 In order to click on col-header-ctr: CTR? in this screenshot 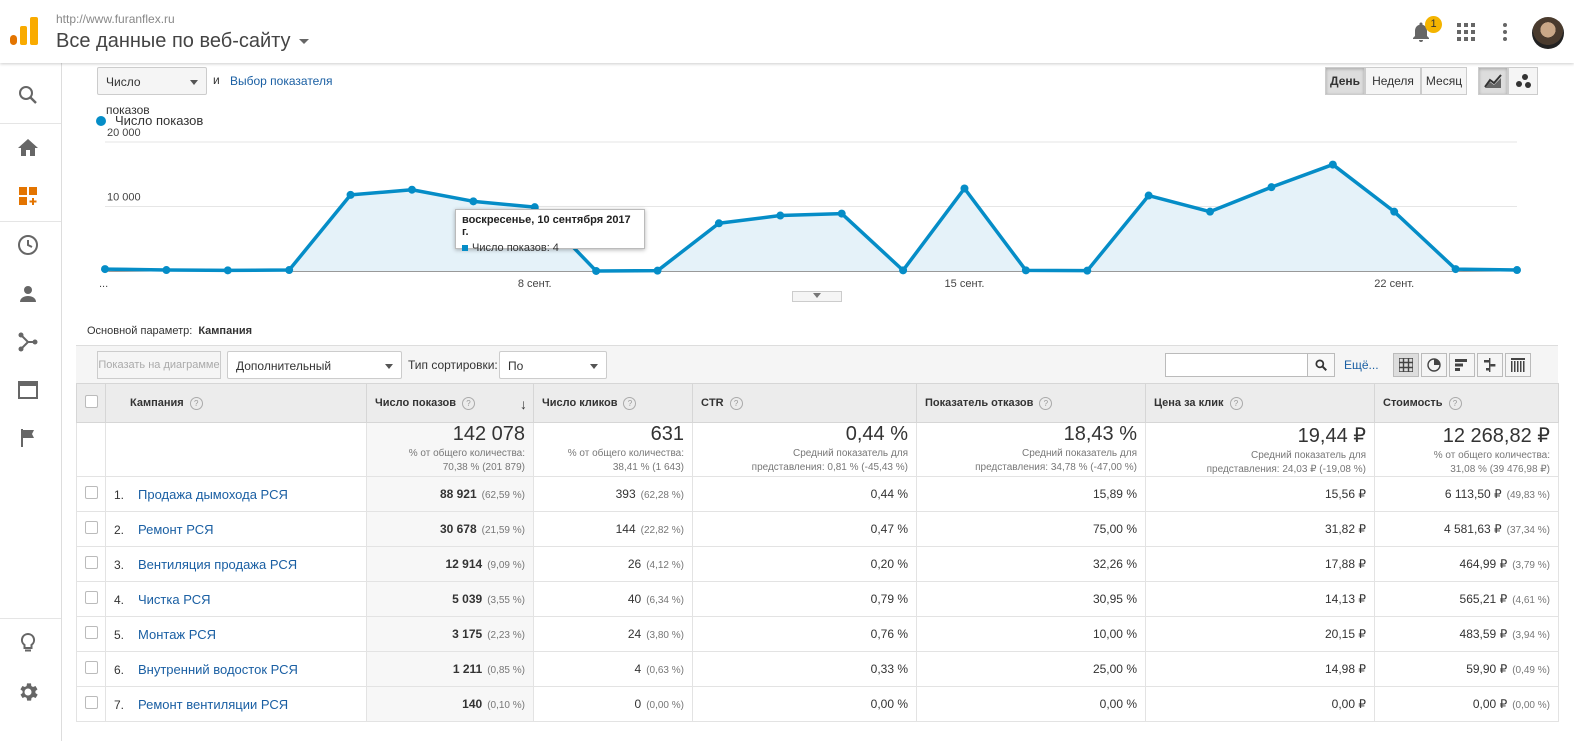, I will do `click(804, 403)`.